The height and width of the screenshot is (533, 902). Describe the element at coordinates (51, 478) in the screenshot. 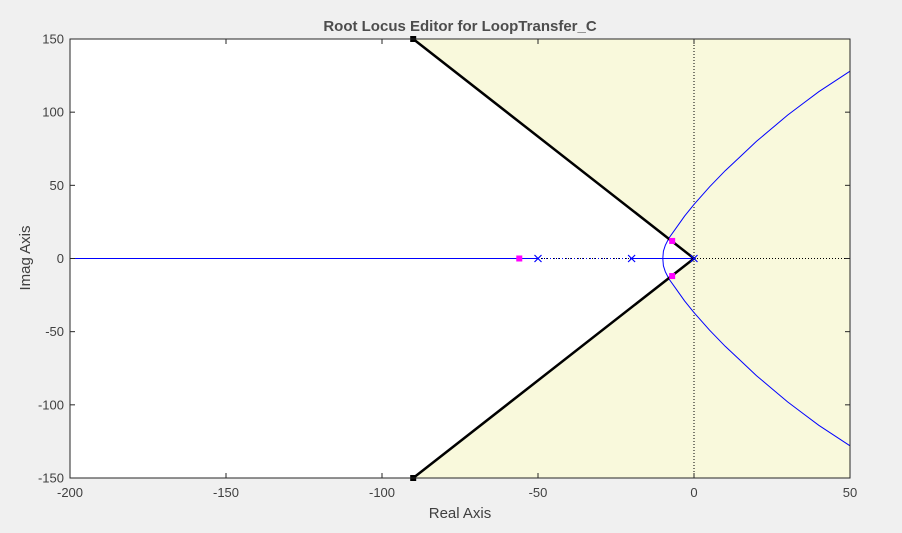

I see `y-tick-label: -150` at that location.